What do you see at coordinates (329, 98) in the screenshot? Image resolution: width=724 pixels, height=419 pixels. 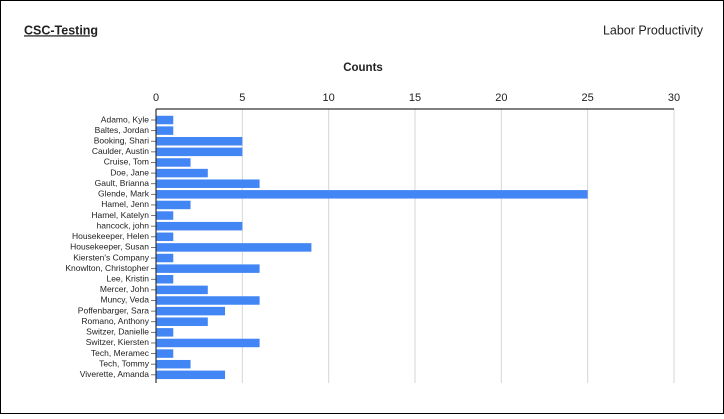 I see `x-tick-label: 10` at bounding box center [329, 98].